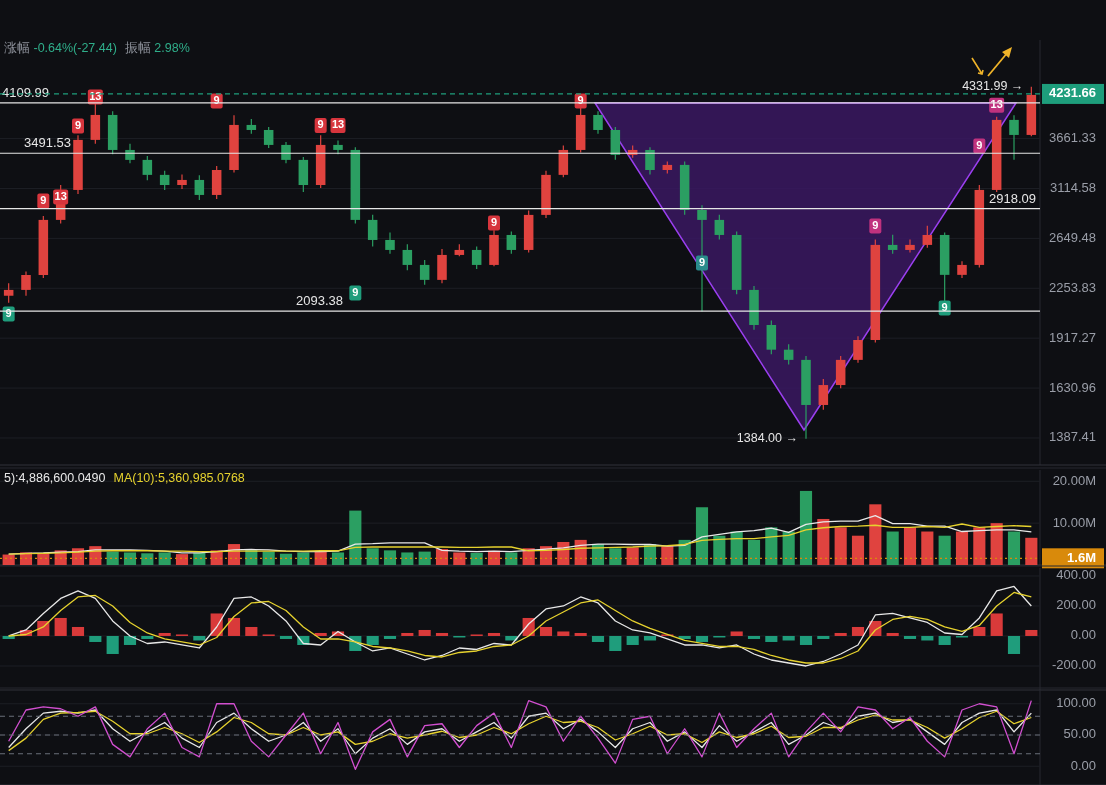 Image resolution: width=1106 pixels, height=785 pixels. Describe the element at coordinates (1072, 138) in the screenshot. I see `y-tick-label: 3661.33` at that location.